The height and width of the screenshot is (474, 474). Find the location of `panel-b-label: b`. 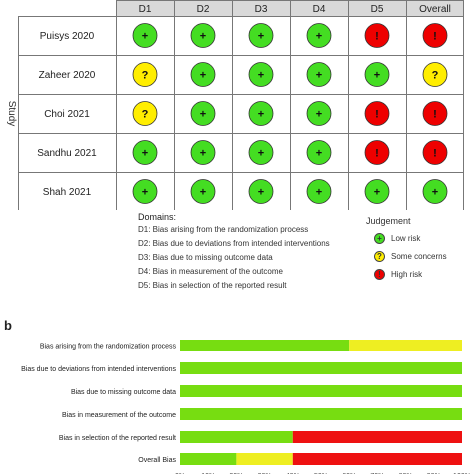

panel-b-label: b is located at coordinates (8, 325).